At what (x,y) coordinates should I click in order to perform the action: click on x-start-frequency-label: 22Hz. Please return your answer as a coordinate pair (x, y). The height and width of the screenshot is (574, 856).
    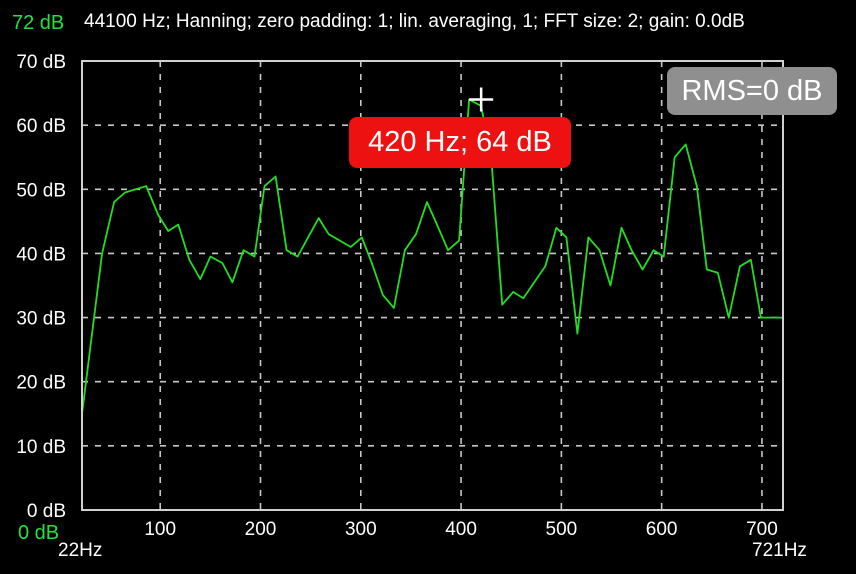
    Looking at the image, I should click on (80, 550).